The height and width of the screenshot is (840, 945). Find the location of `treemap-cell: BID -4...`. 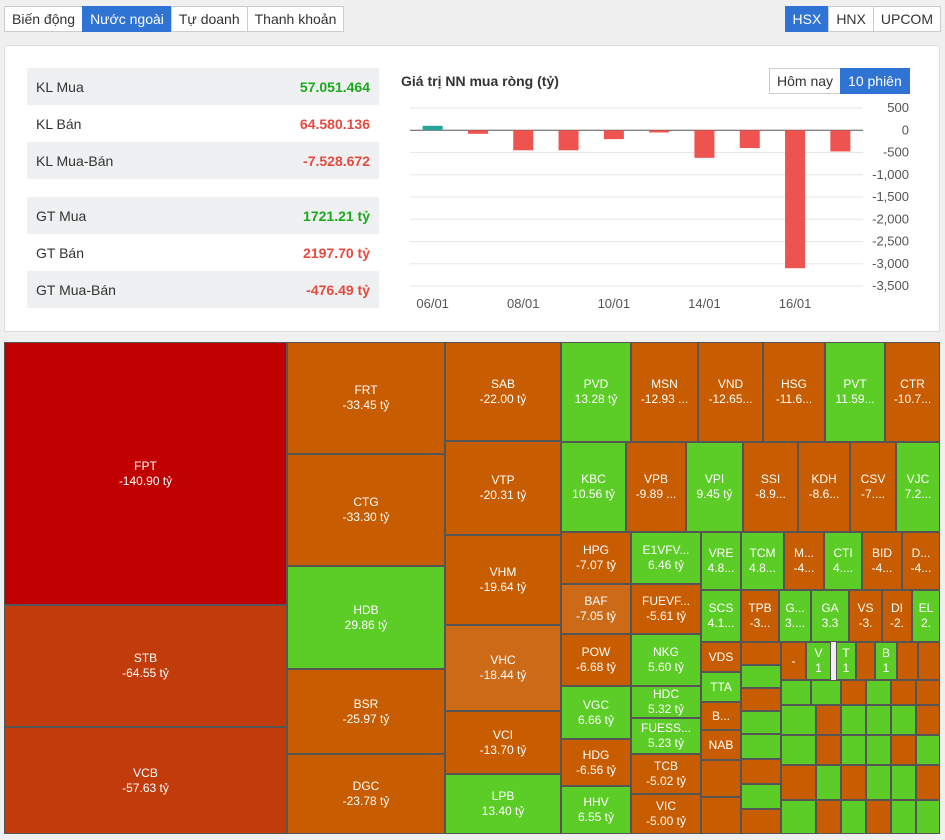

treemap-cell: BID -4... is located at coordinates (882, 561).